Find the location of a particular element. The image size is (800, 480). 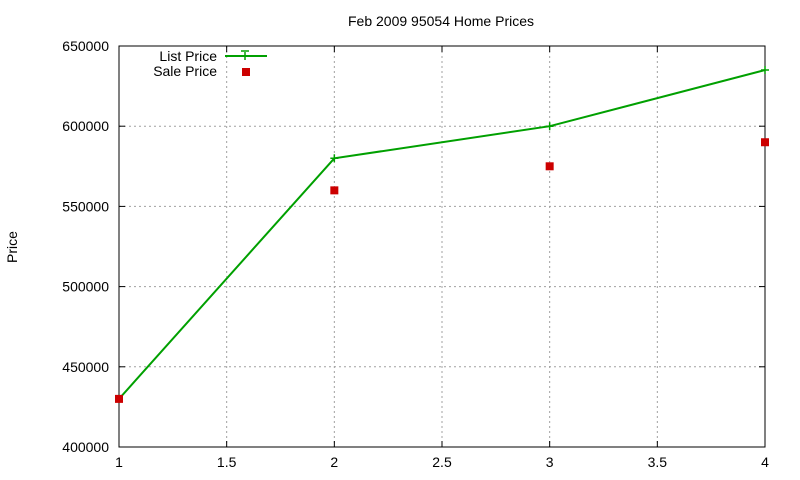

legend-marker-list-price is located at coordinates (245, 55).